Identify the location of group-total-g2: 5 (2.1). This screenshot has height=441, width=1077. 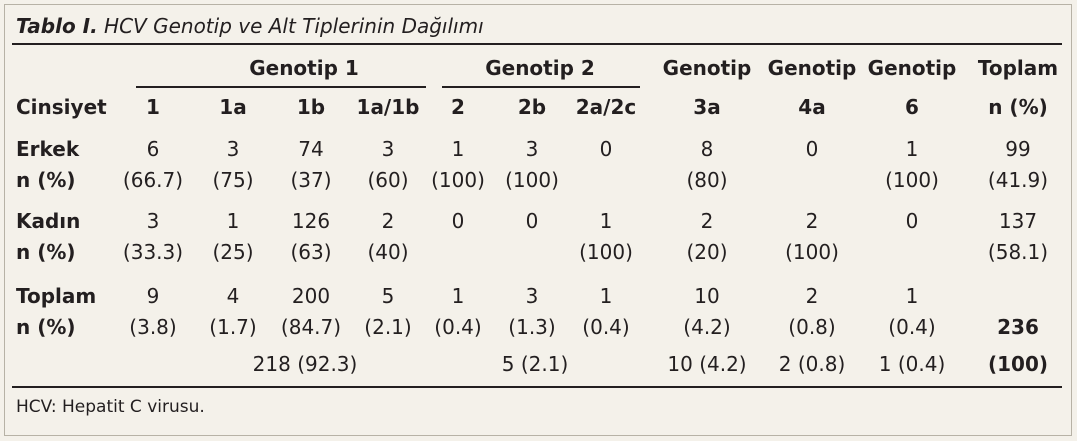
(535, 364).